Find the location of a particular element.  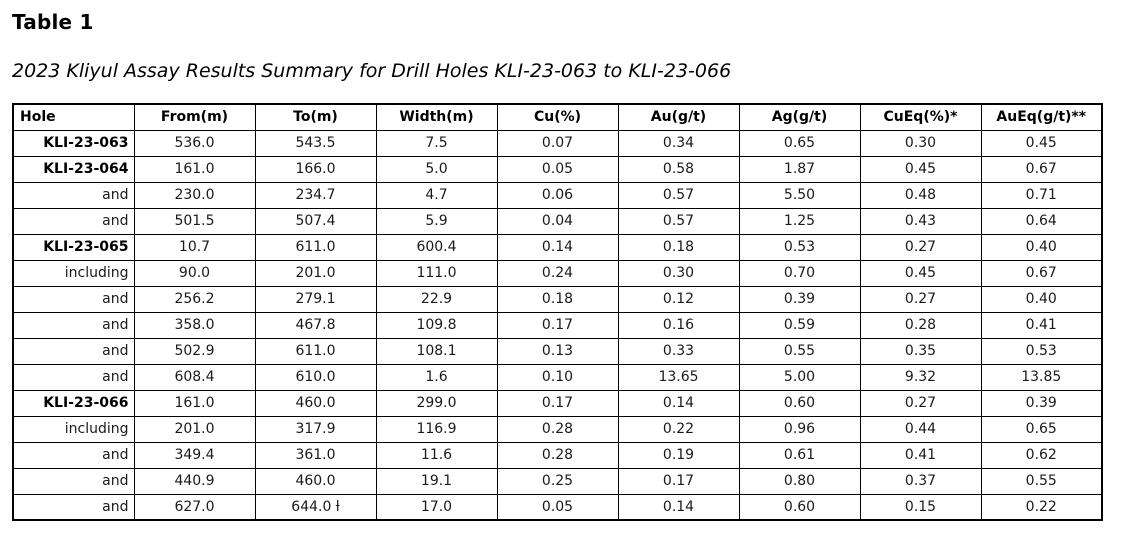

value-cell: 0.27 is located at coordinates (920, 247).